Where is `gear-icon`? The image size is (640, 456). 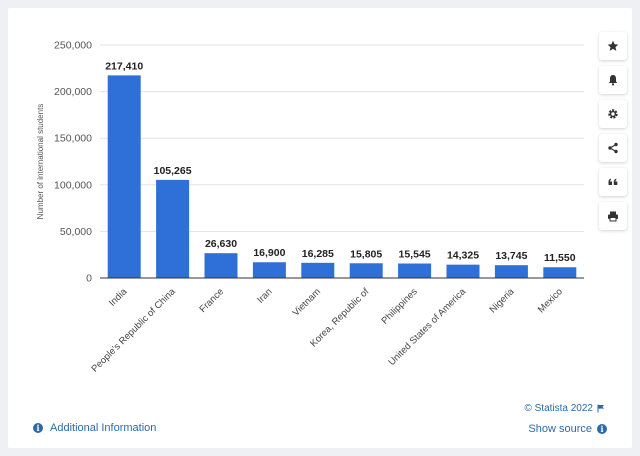 gear-icon is located at coordinates (613, 114).